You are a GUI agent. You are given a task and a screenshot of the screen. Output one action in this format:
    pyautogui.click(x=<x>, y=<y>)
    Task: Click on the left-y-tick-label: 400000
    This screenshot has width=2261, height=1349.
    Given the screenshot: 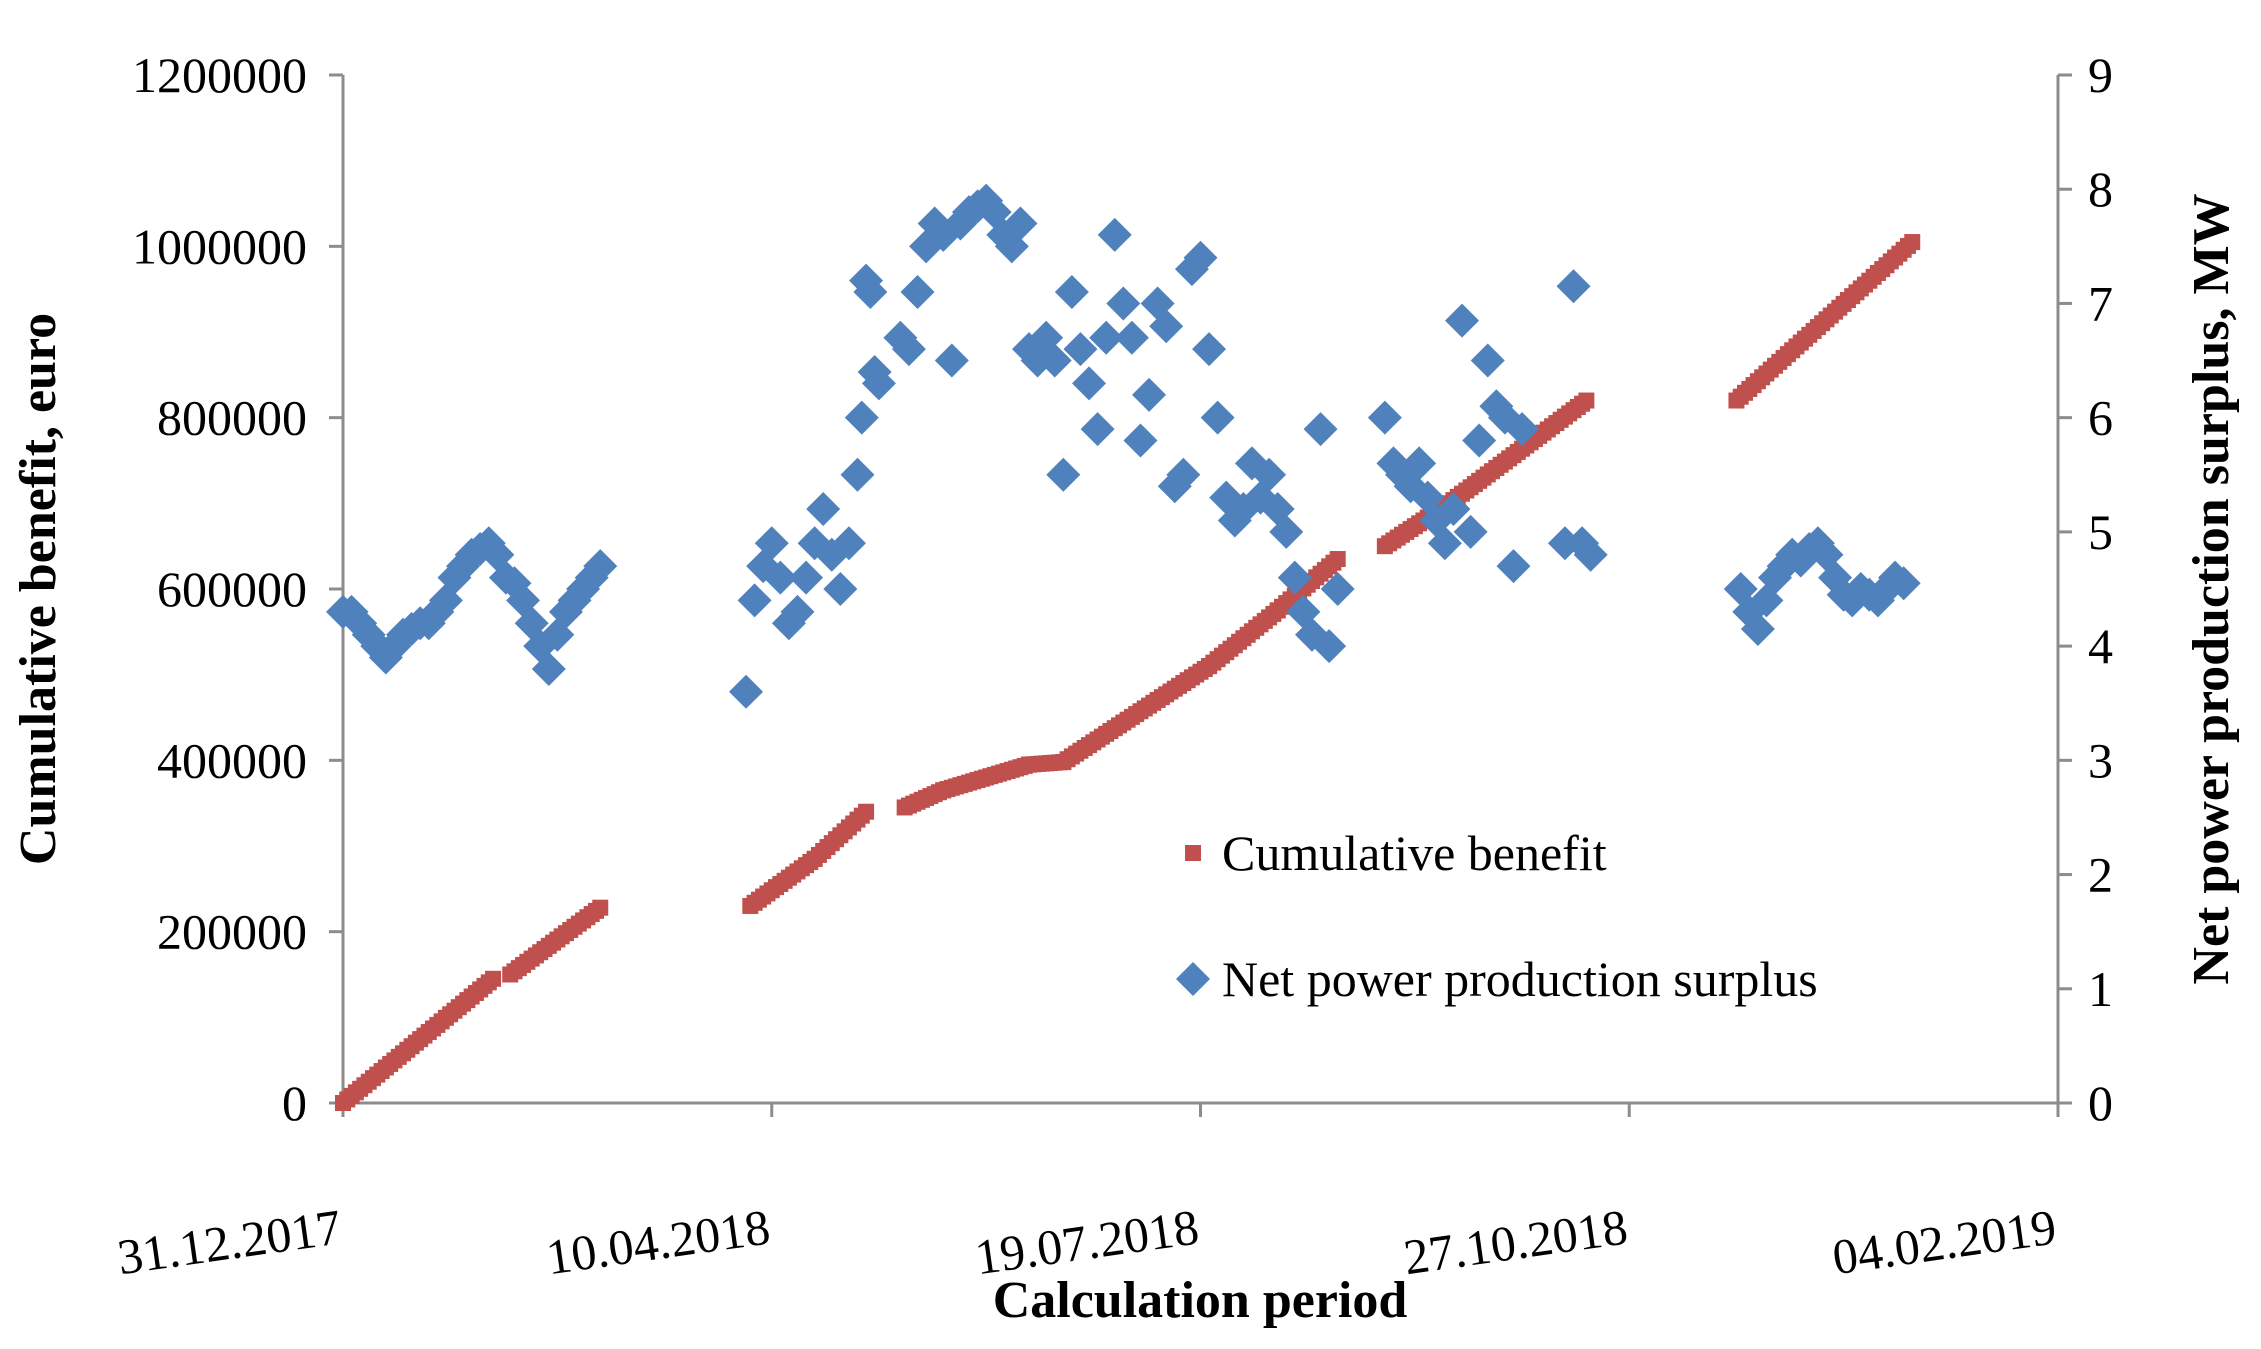 What is the action you would take?
    pyautogui.click(x=232, y=760)
    